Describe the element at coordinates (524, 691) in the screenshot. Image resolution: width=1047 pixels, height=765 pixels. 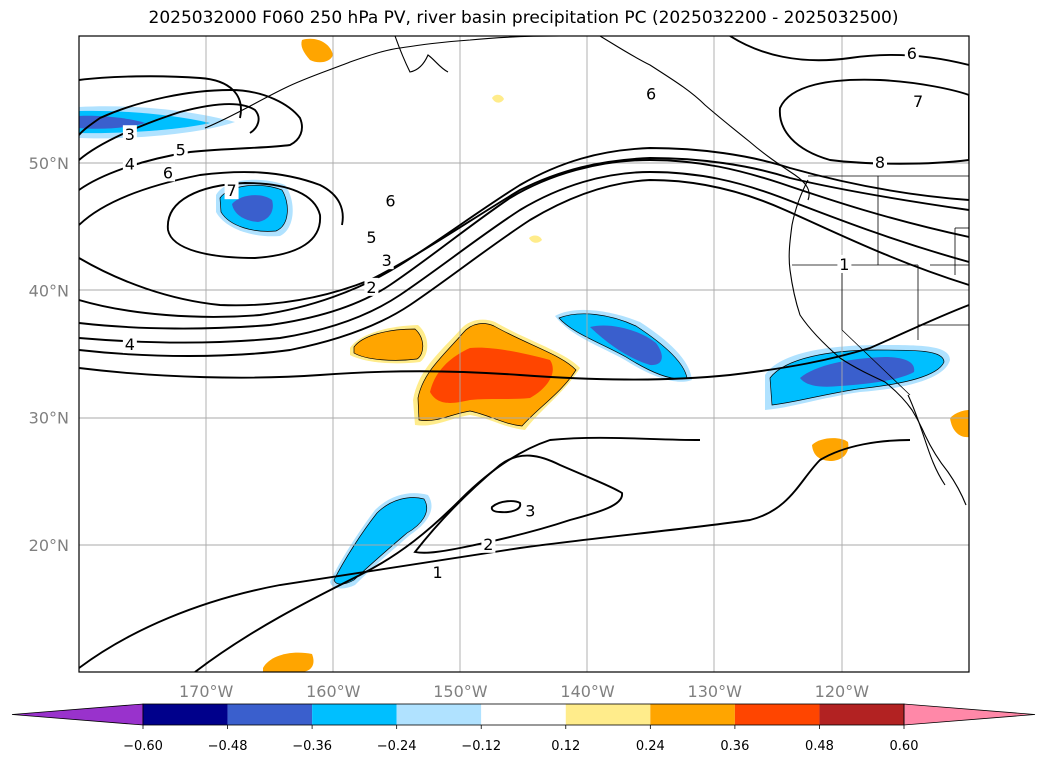
I see `longitude-labels: 170°W 160°W 150°W 140°W 130°W 120°W` at that location.